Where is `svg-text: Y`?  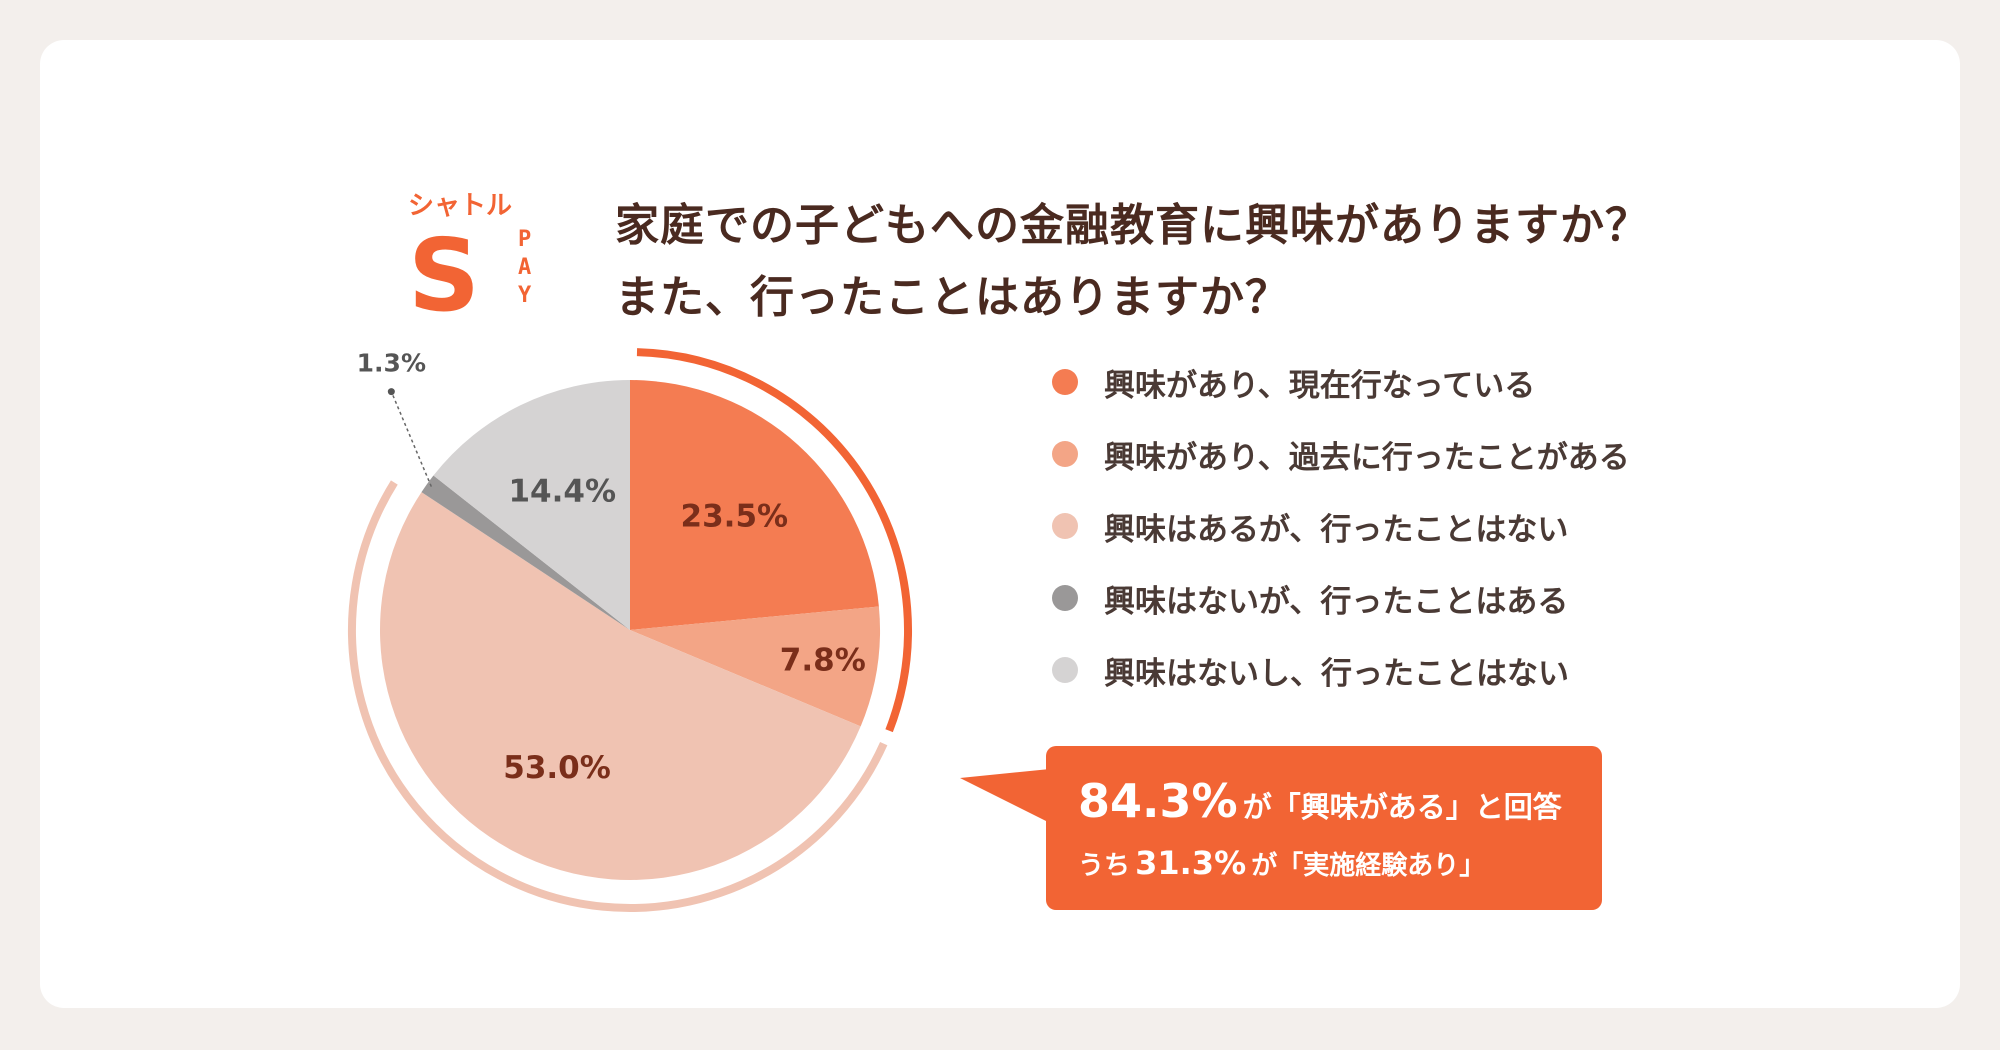
svg-text: Y is located at coordinates (525, 295).